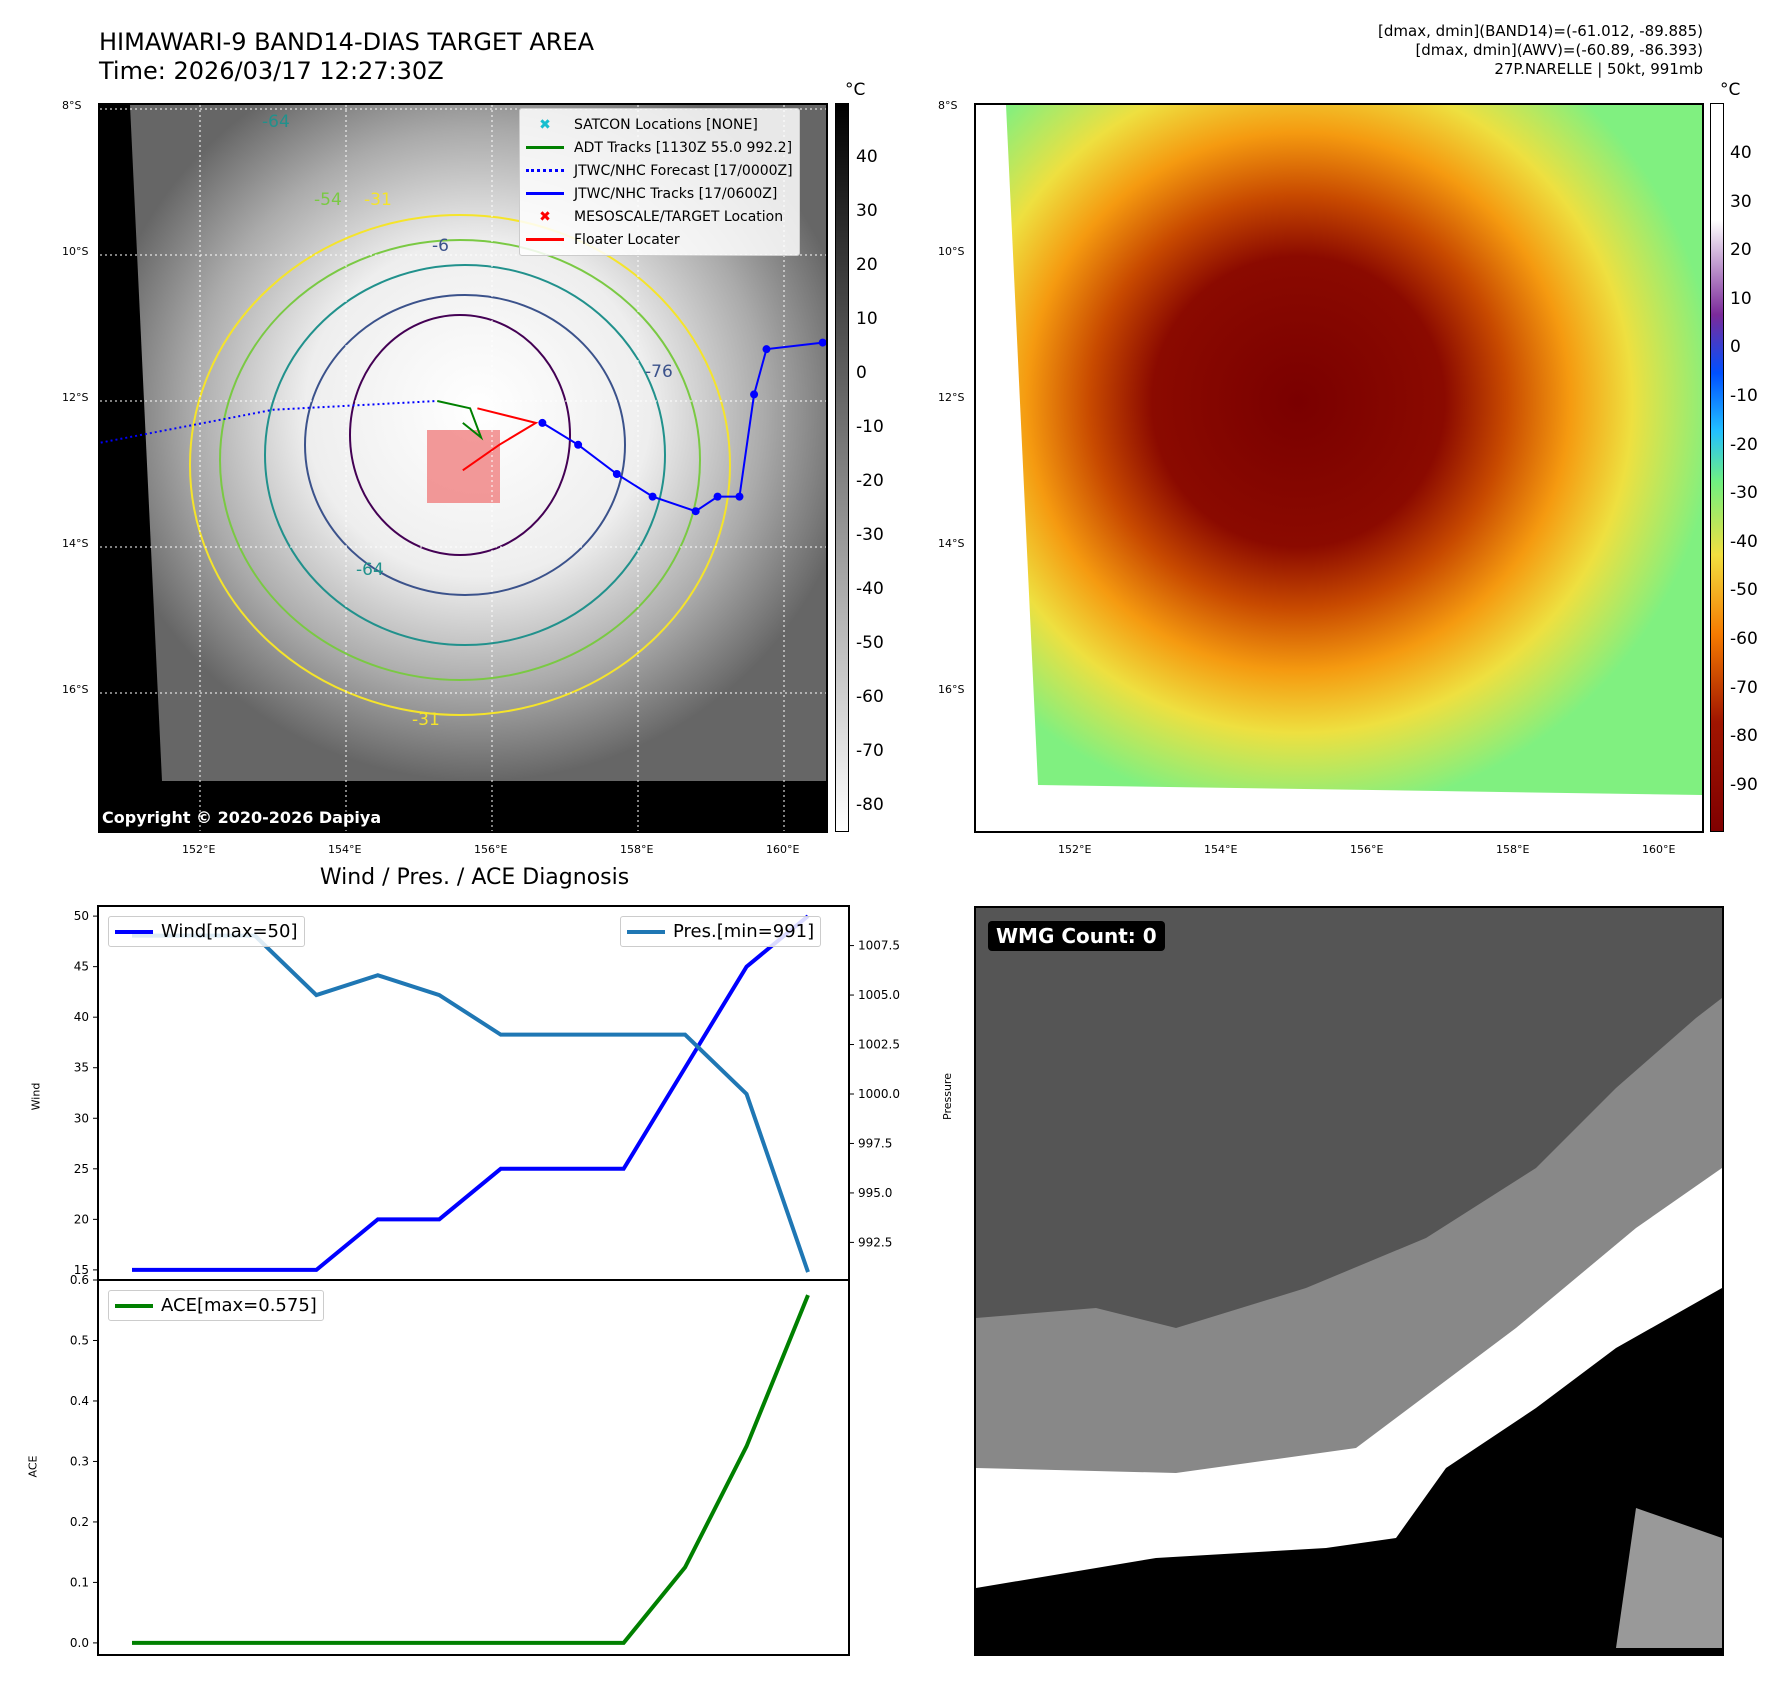 This screenshot has width=1792, height=1692. I want to click on wind-tick: 40, so click(81, 1017).